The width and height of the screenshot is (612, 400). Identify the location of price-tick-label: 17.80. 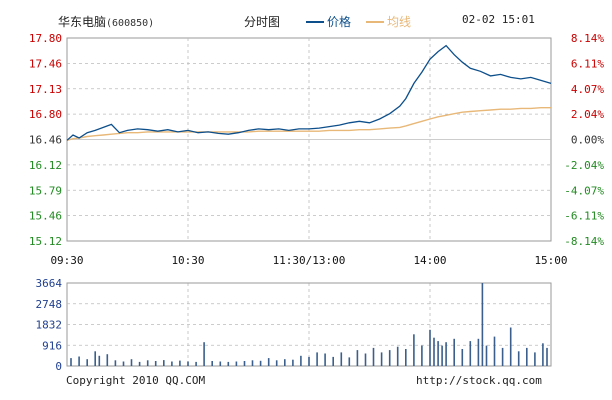
(45, 38).